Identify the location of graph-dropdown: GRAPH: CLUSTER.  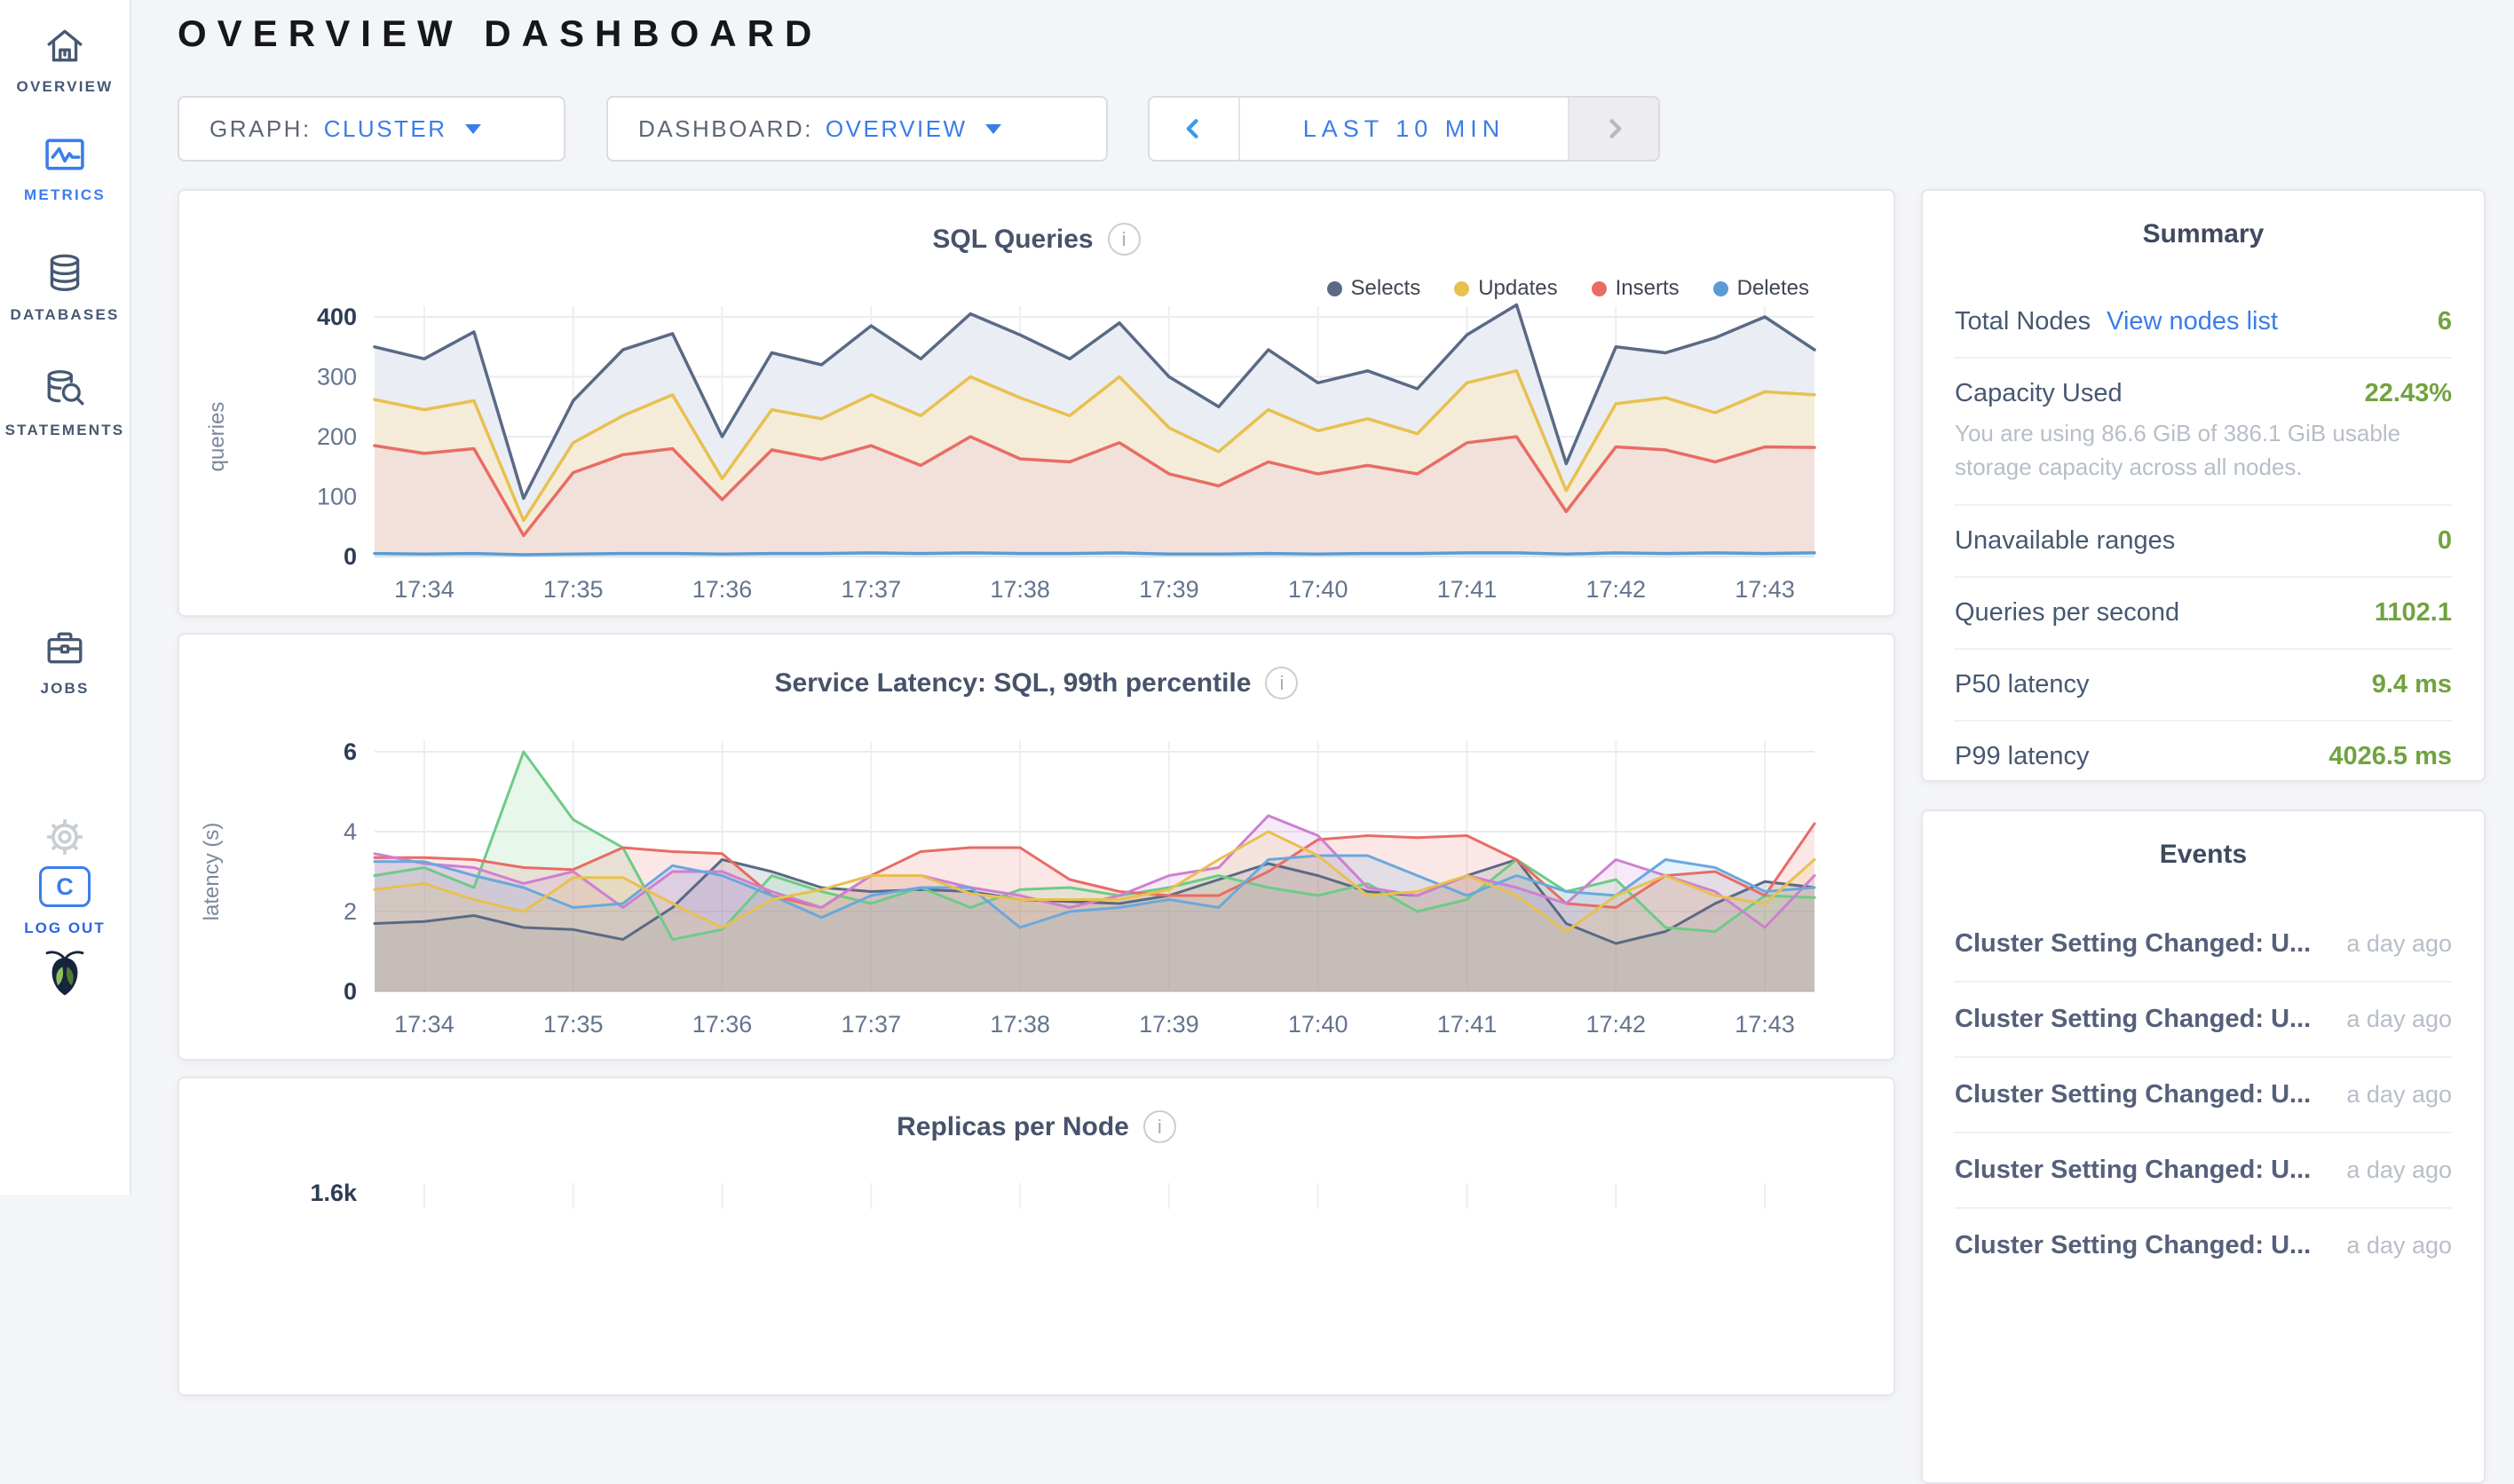
(371, 129).